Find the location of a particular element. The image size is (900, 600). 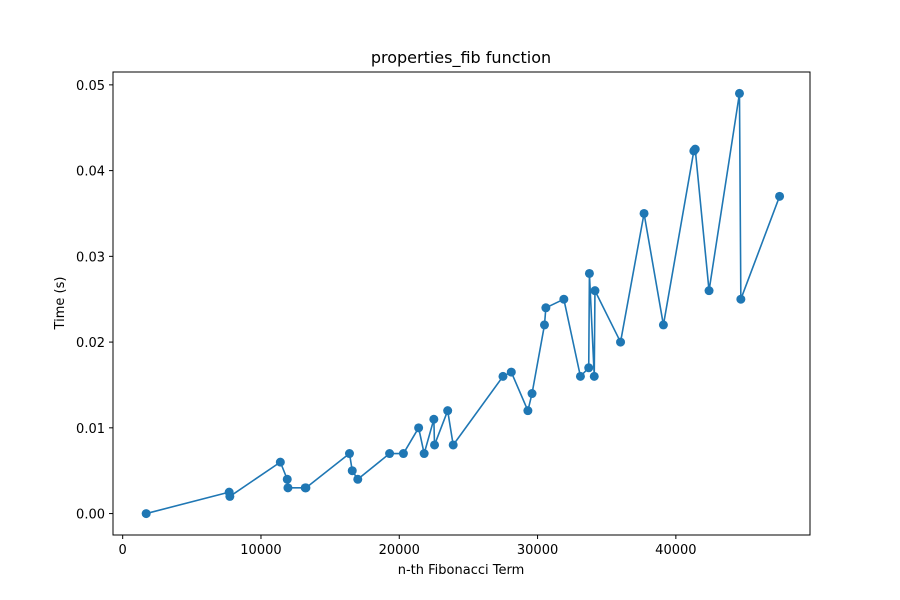

x-tick-label: 20000 is located at coordinates (399, 550).